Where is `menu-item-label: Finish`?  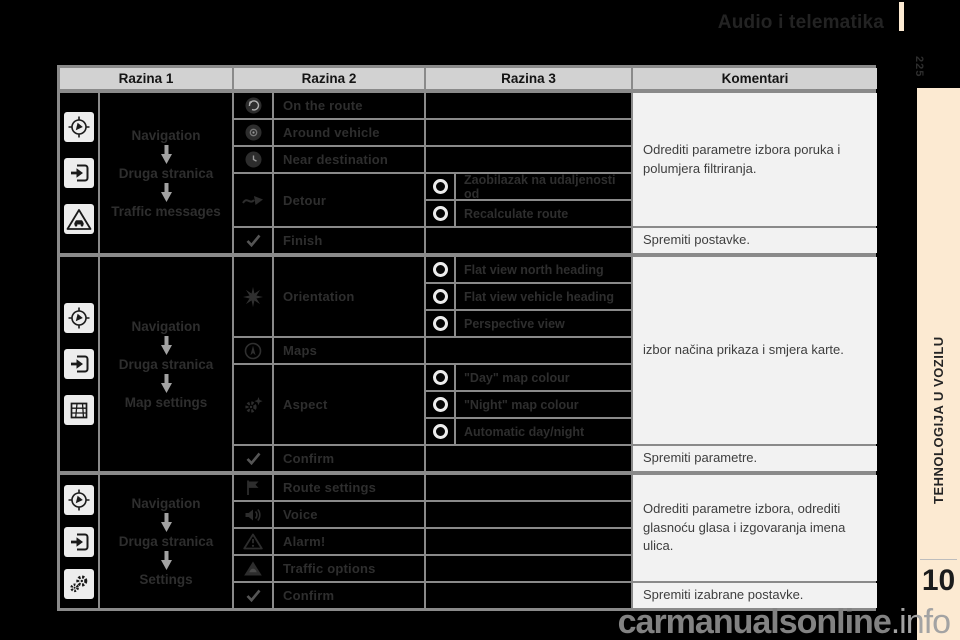
menu-item-label: Finish is located at coordinates (349, 240).